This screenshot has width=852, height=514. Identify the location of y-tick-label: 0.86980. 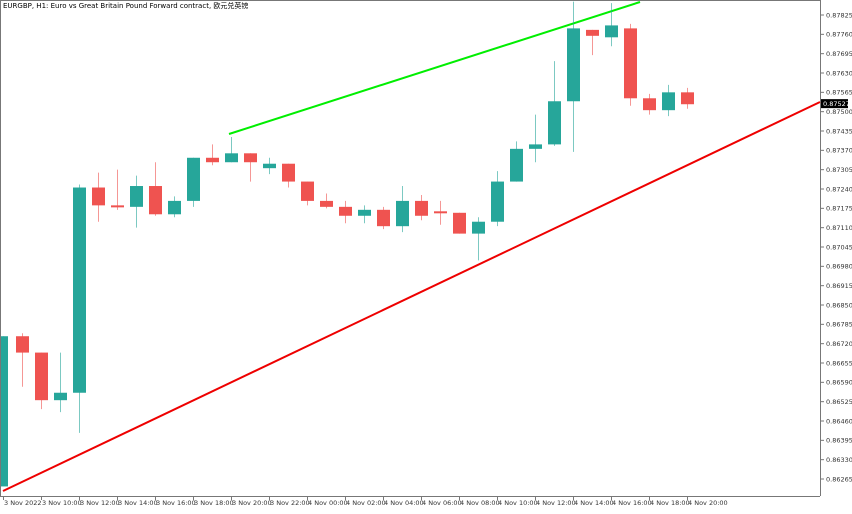
(839, 267).